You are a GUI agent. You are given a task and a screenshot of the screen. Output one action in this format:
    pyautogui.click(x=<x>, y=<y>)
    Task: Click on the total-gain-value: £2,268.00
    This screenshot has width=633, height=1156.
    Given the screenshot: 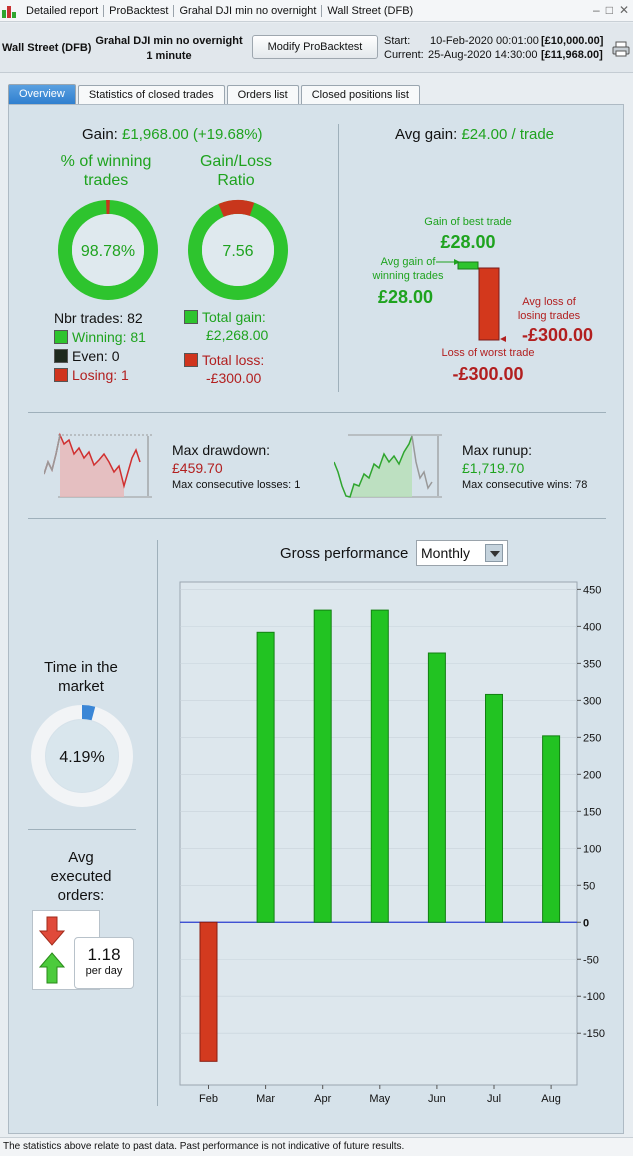 What is the action you would take?
    pyautogui.click(x=237, y=335)
    